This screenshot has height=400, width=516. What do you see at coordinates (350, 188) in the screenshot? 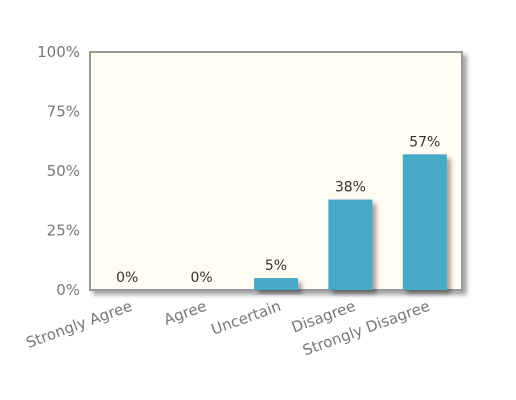
I see `data-label: 38%` at bounding box center [350, 188].